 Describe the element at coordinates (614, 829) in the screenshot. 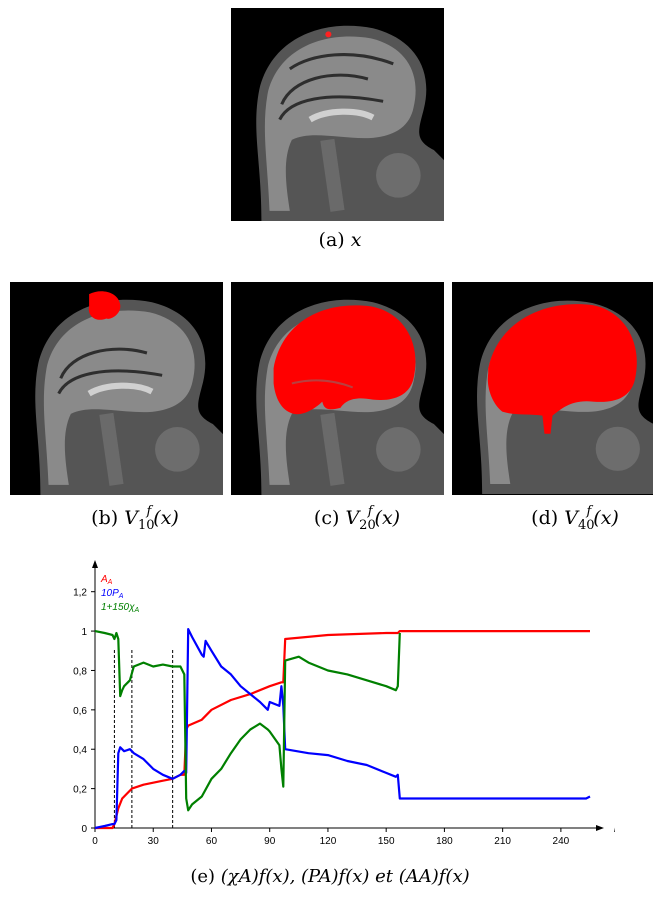

I see `x-axis-label: m` at that location.